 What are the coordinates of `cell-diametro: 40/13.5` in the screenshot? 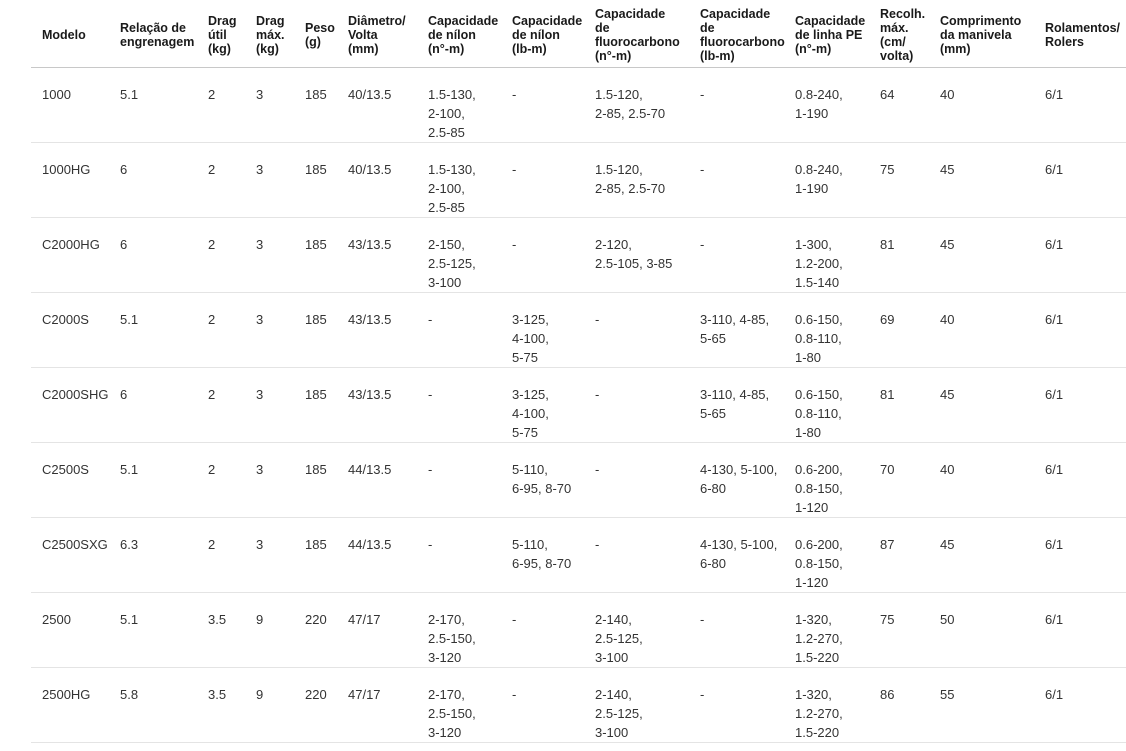 It's located at (388, 105).